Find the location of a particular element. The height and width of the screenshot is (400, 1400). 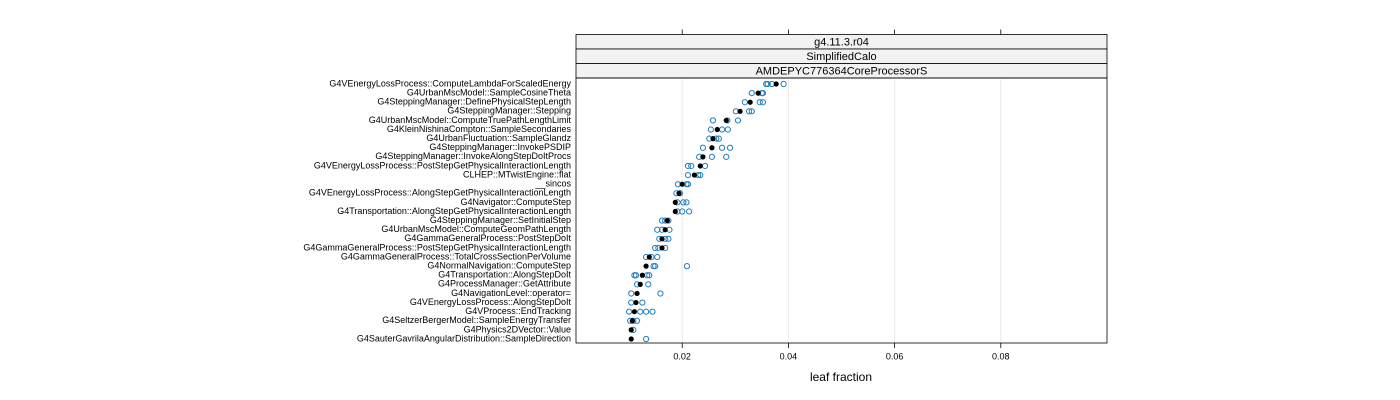

x-tick-label: 0.04 is located at coordinates (789, 356).